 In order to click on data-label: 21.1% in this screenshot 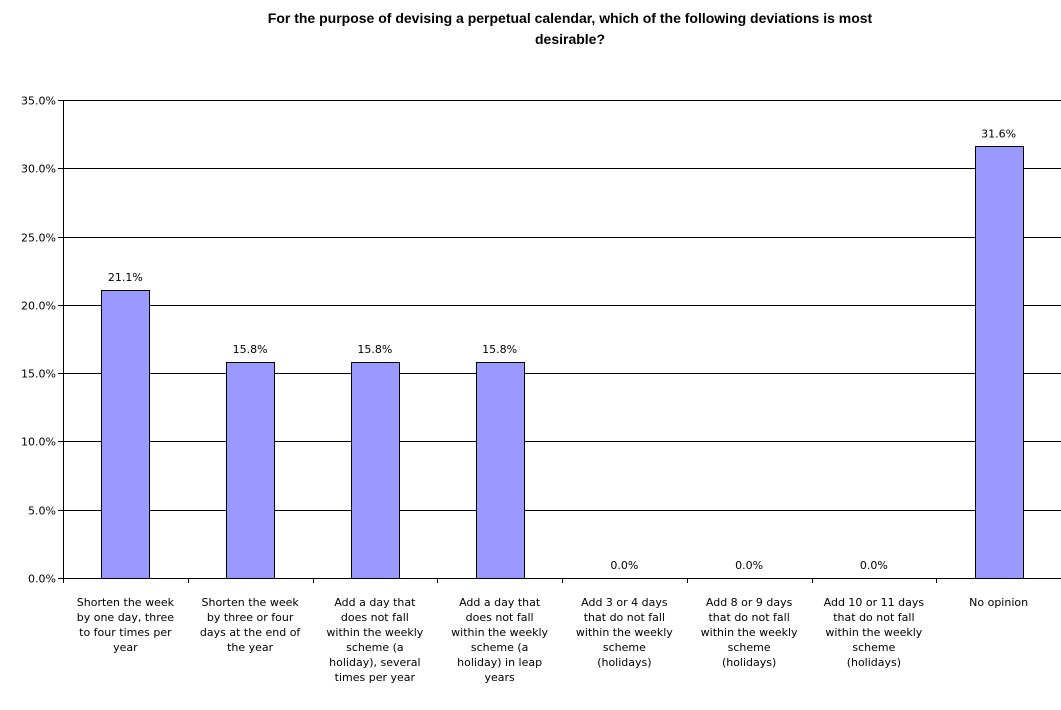, I will do `click(125, 277)`.